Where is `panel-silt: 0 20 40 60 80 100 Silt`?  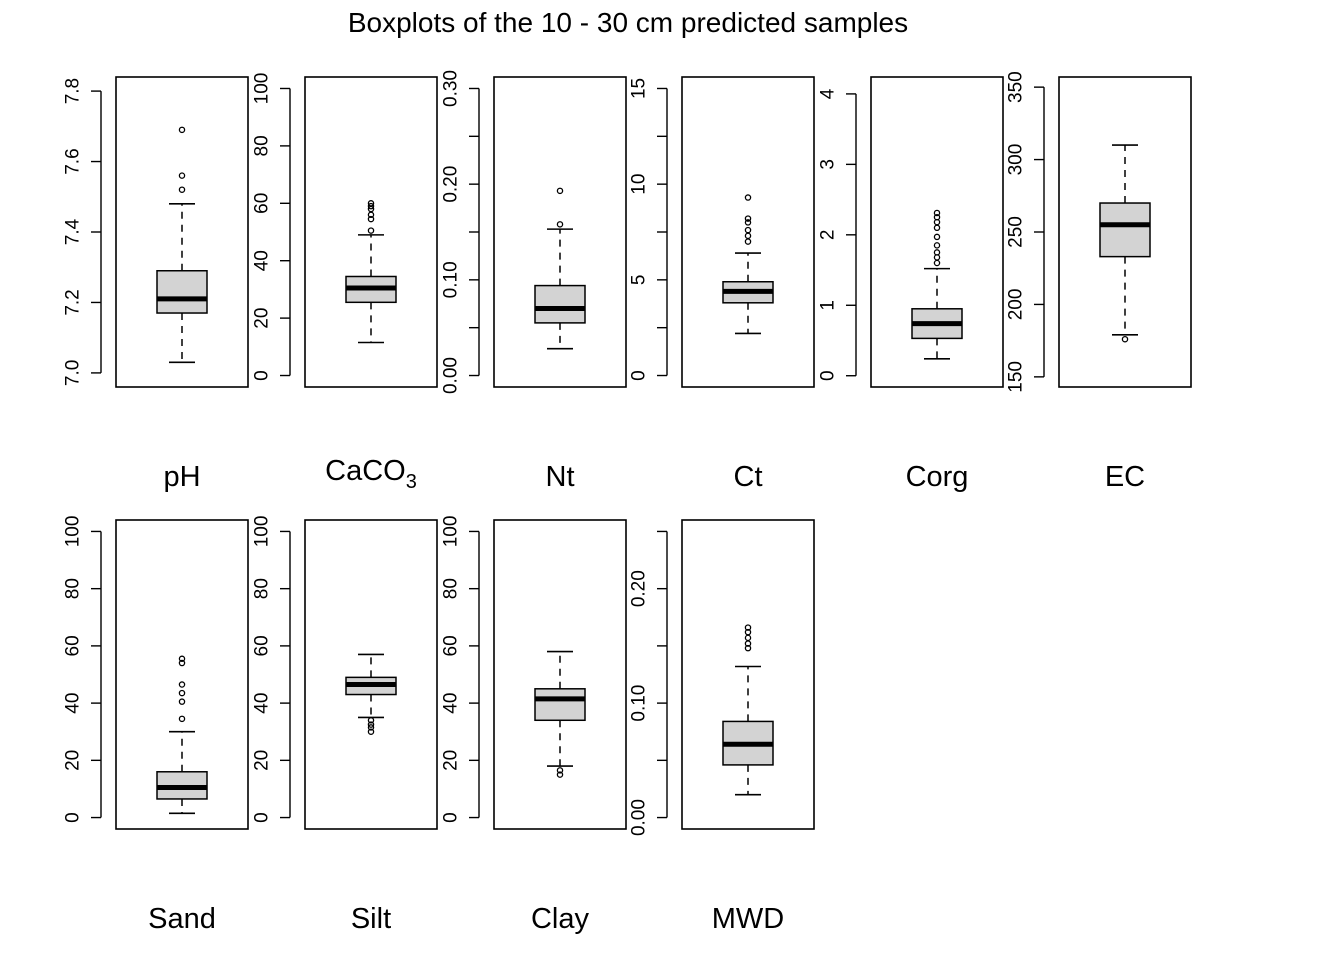 panel-silt: 0 20 40 60 80 100 Silt is located at coordinates (345, 725).